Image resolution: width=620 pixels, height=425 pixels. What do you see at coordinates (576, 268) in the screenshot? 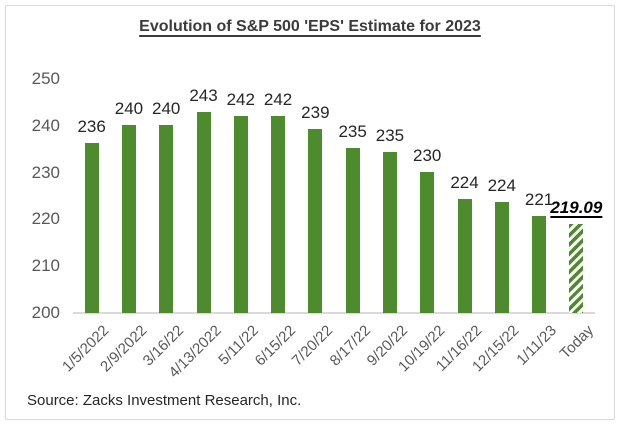
I see `bar-hatched-today` at bounding box center [576, 268].